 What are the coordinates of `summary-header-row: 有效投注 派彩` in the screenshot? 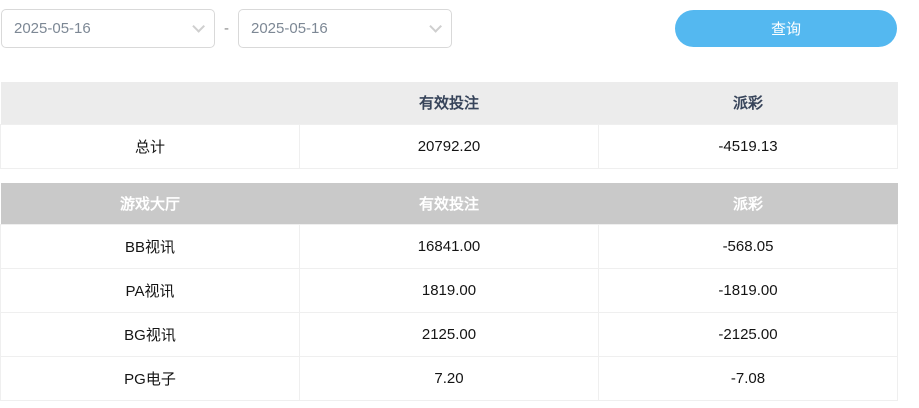 It's located at (449, 103).